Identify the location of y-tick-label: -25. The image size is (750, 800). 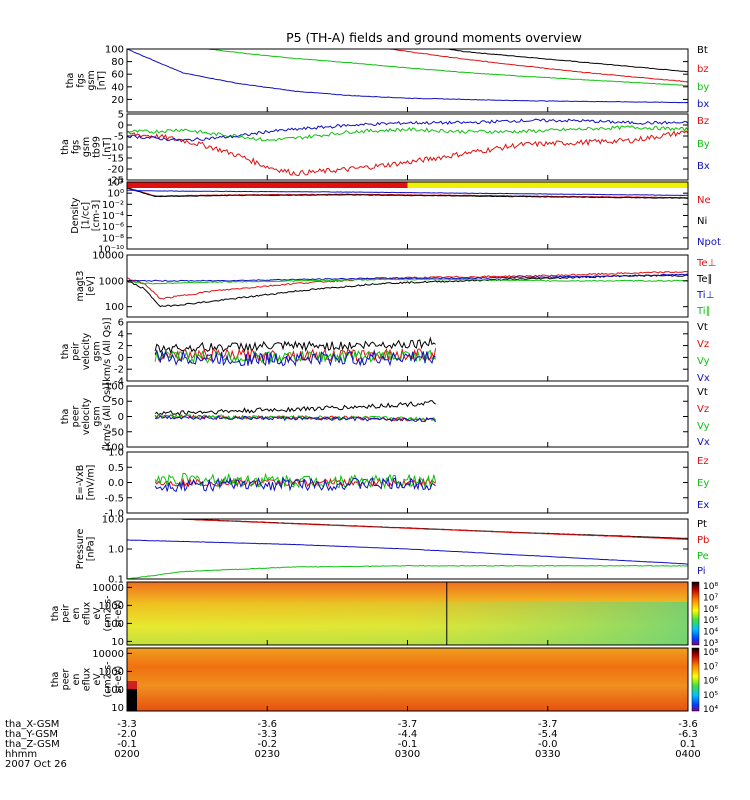
(116, 181).